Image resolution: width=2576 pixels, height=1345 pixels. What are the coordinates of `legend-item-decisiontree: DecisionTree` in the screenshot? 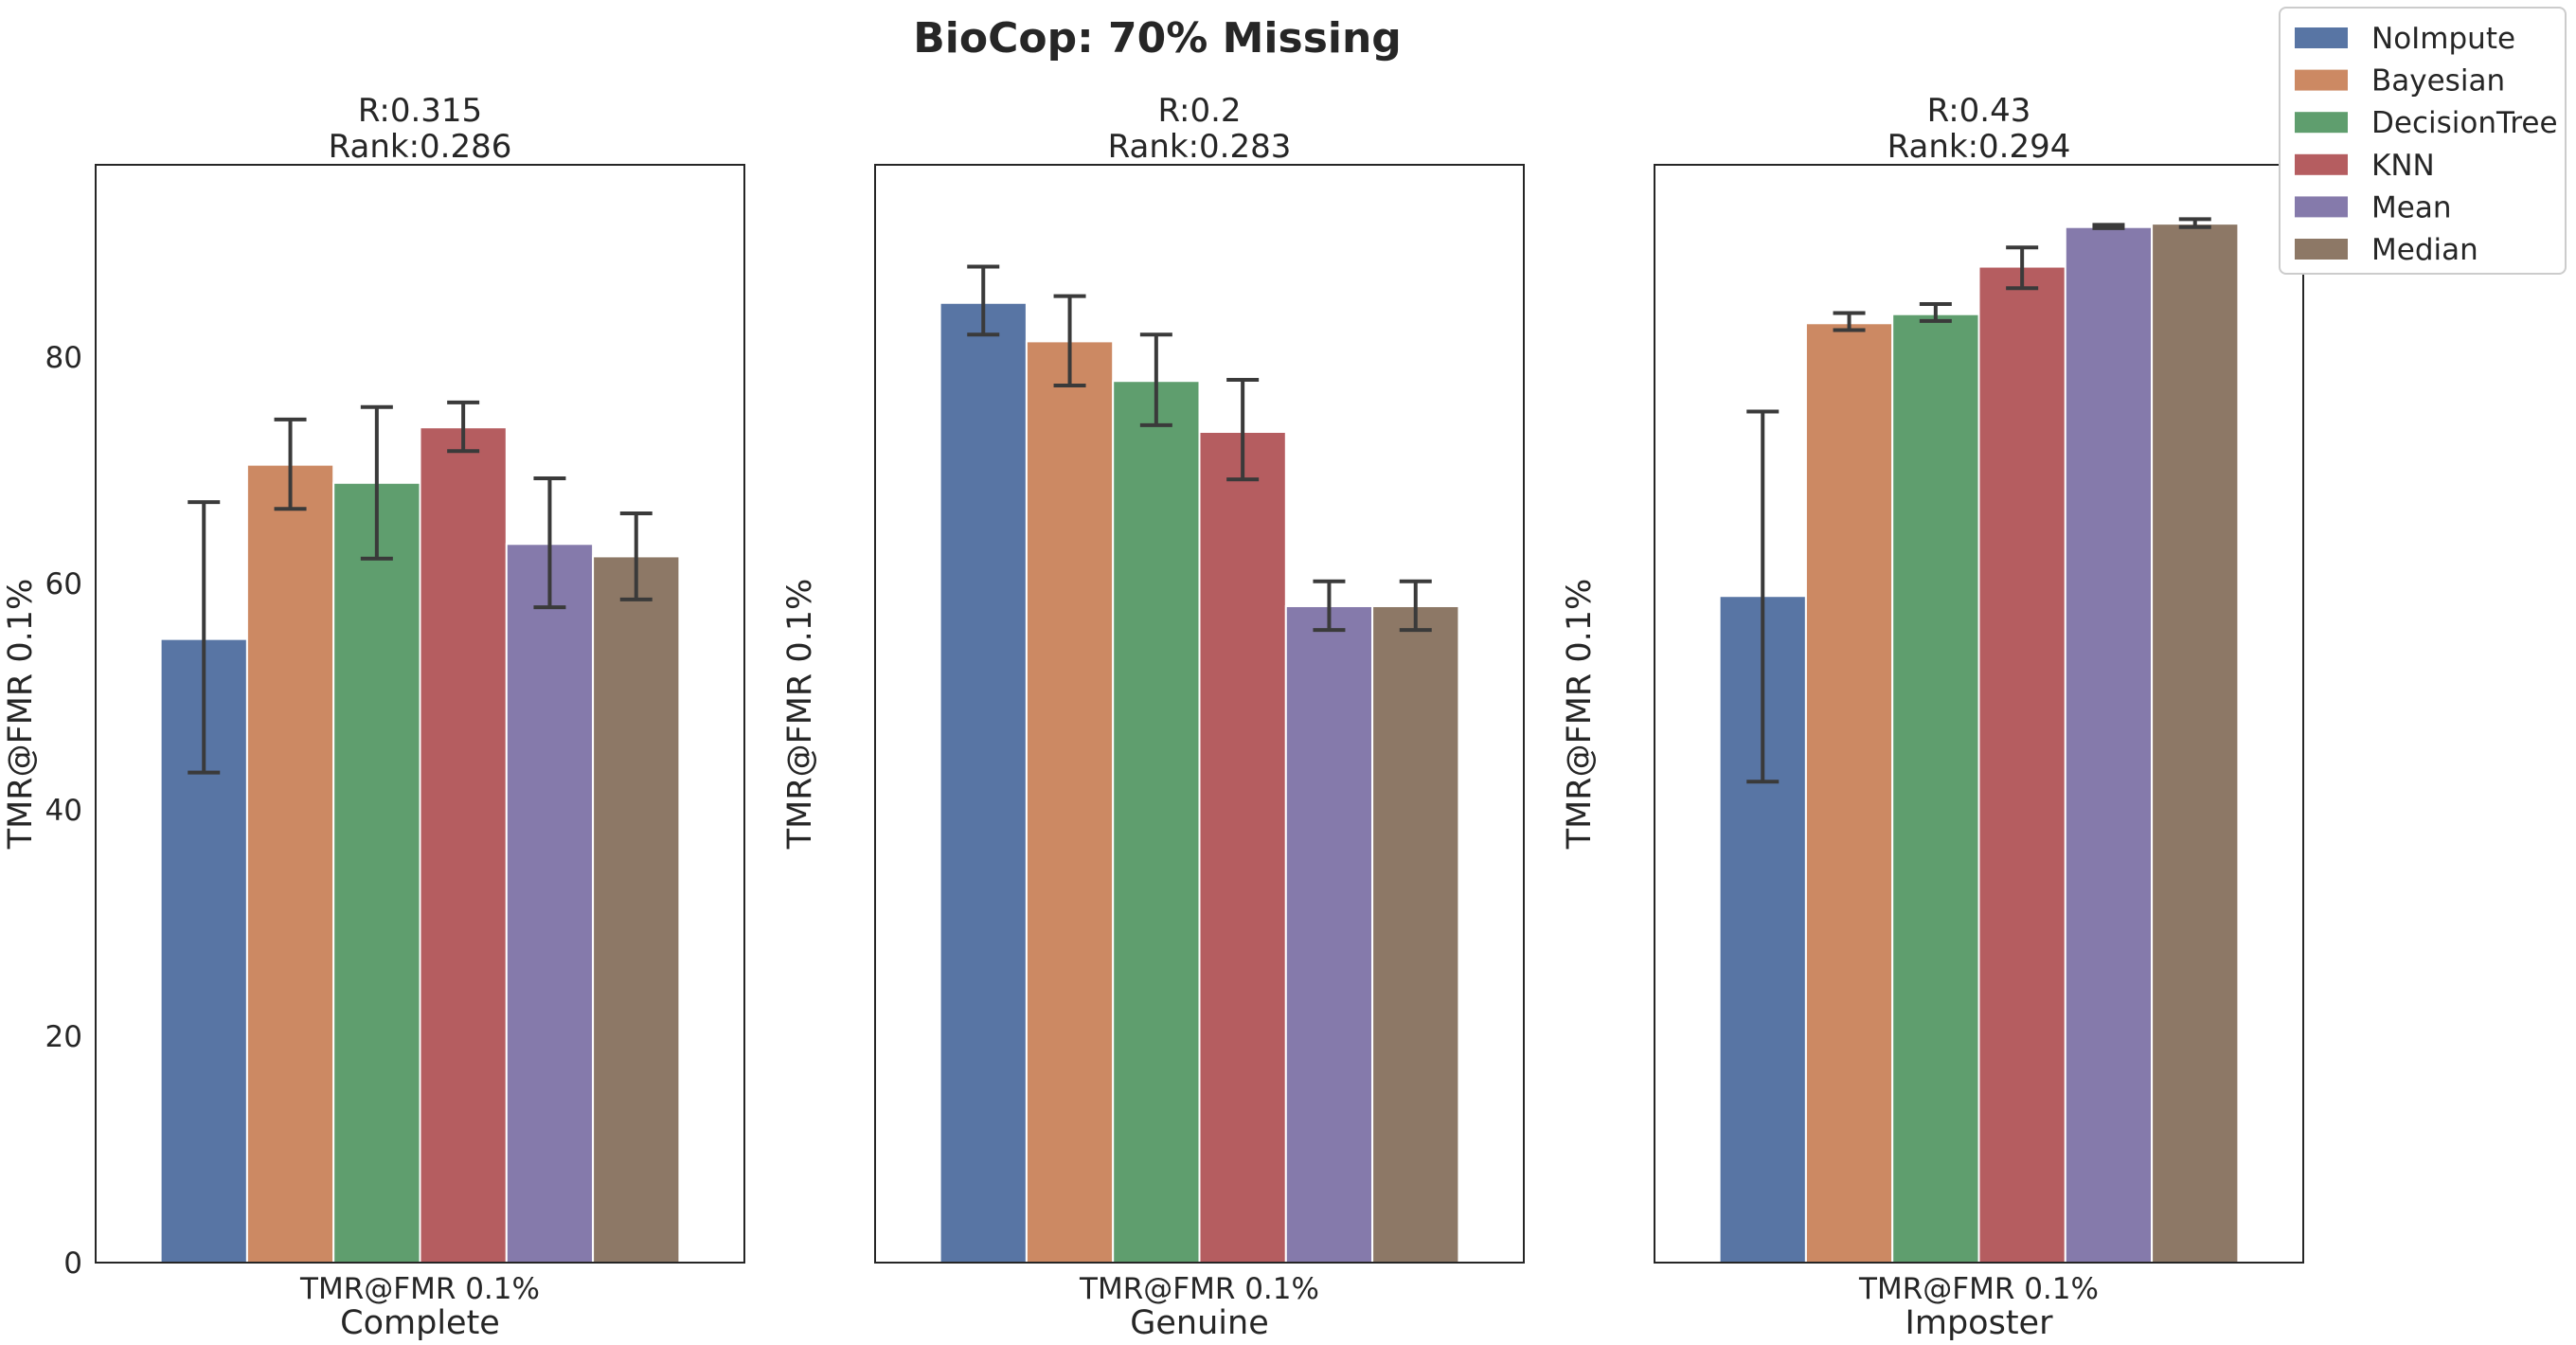 It's located at (2426, 123).